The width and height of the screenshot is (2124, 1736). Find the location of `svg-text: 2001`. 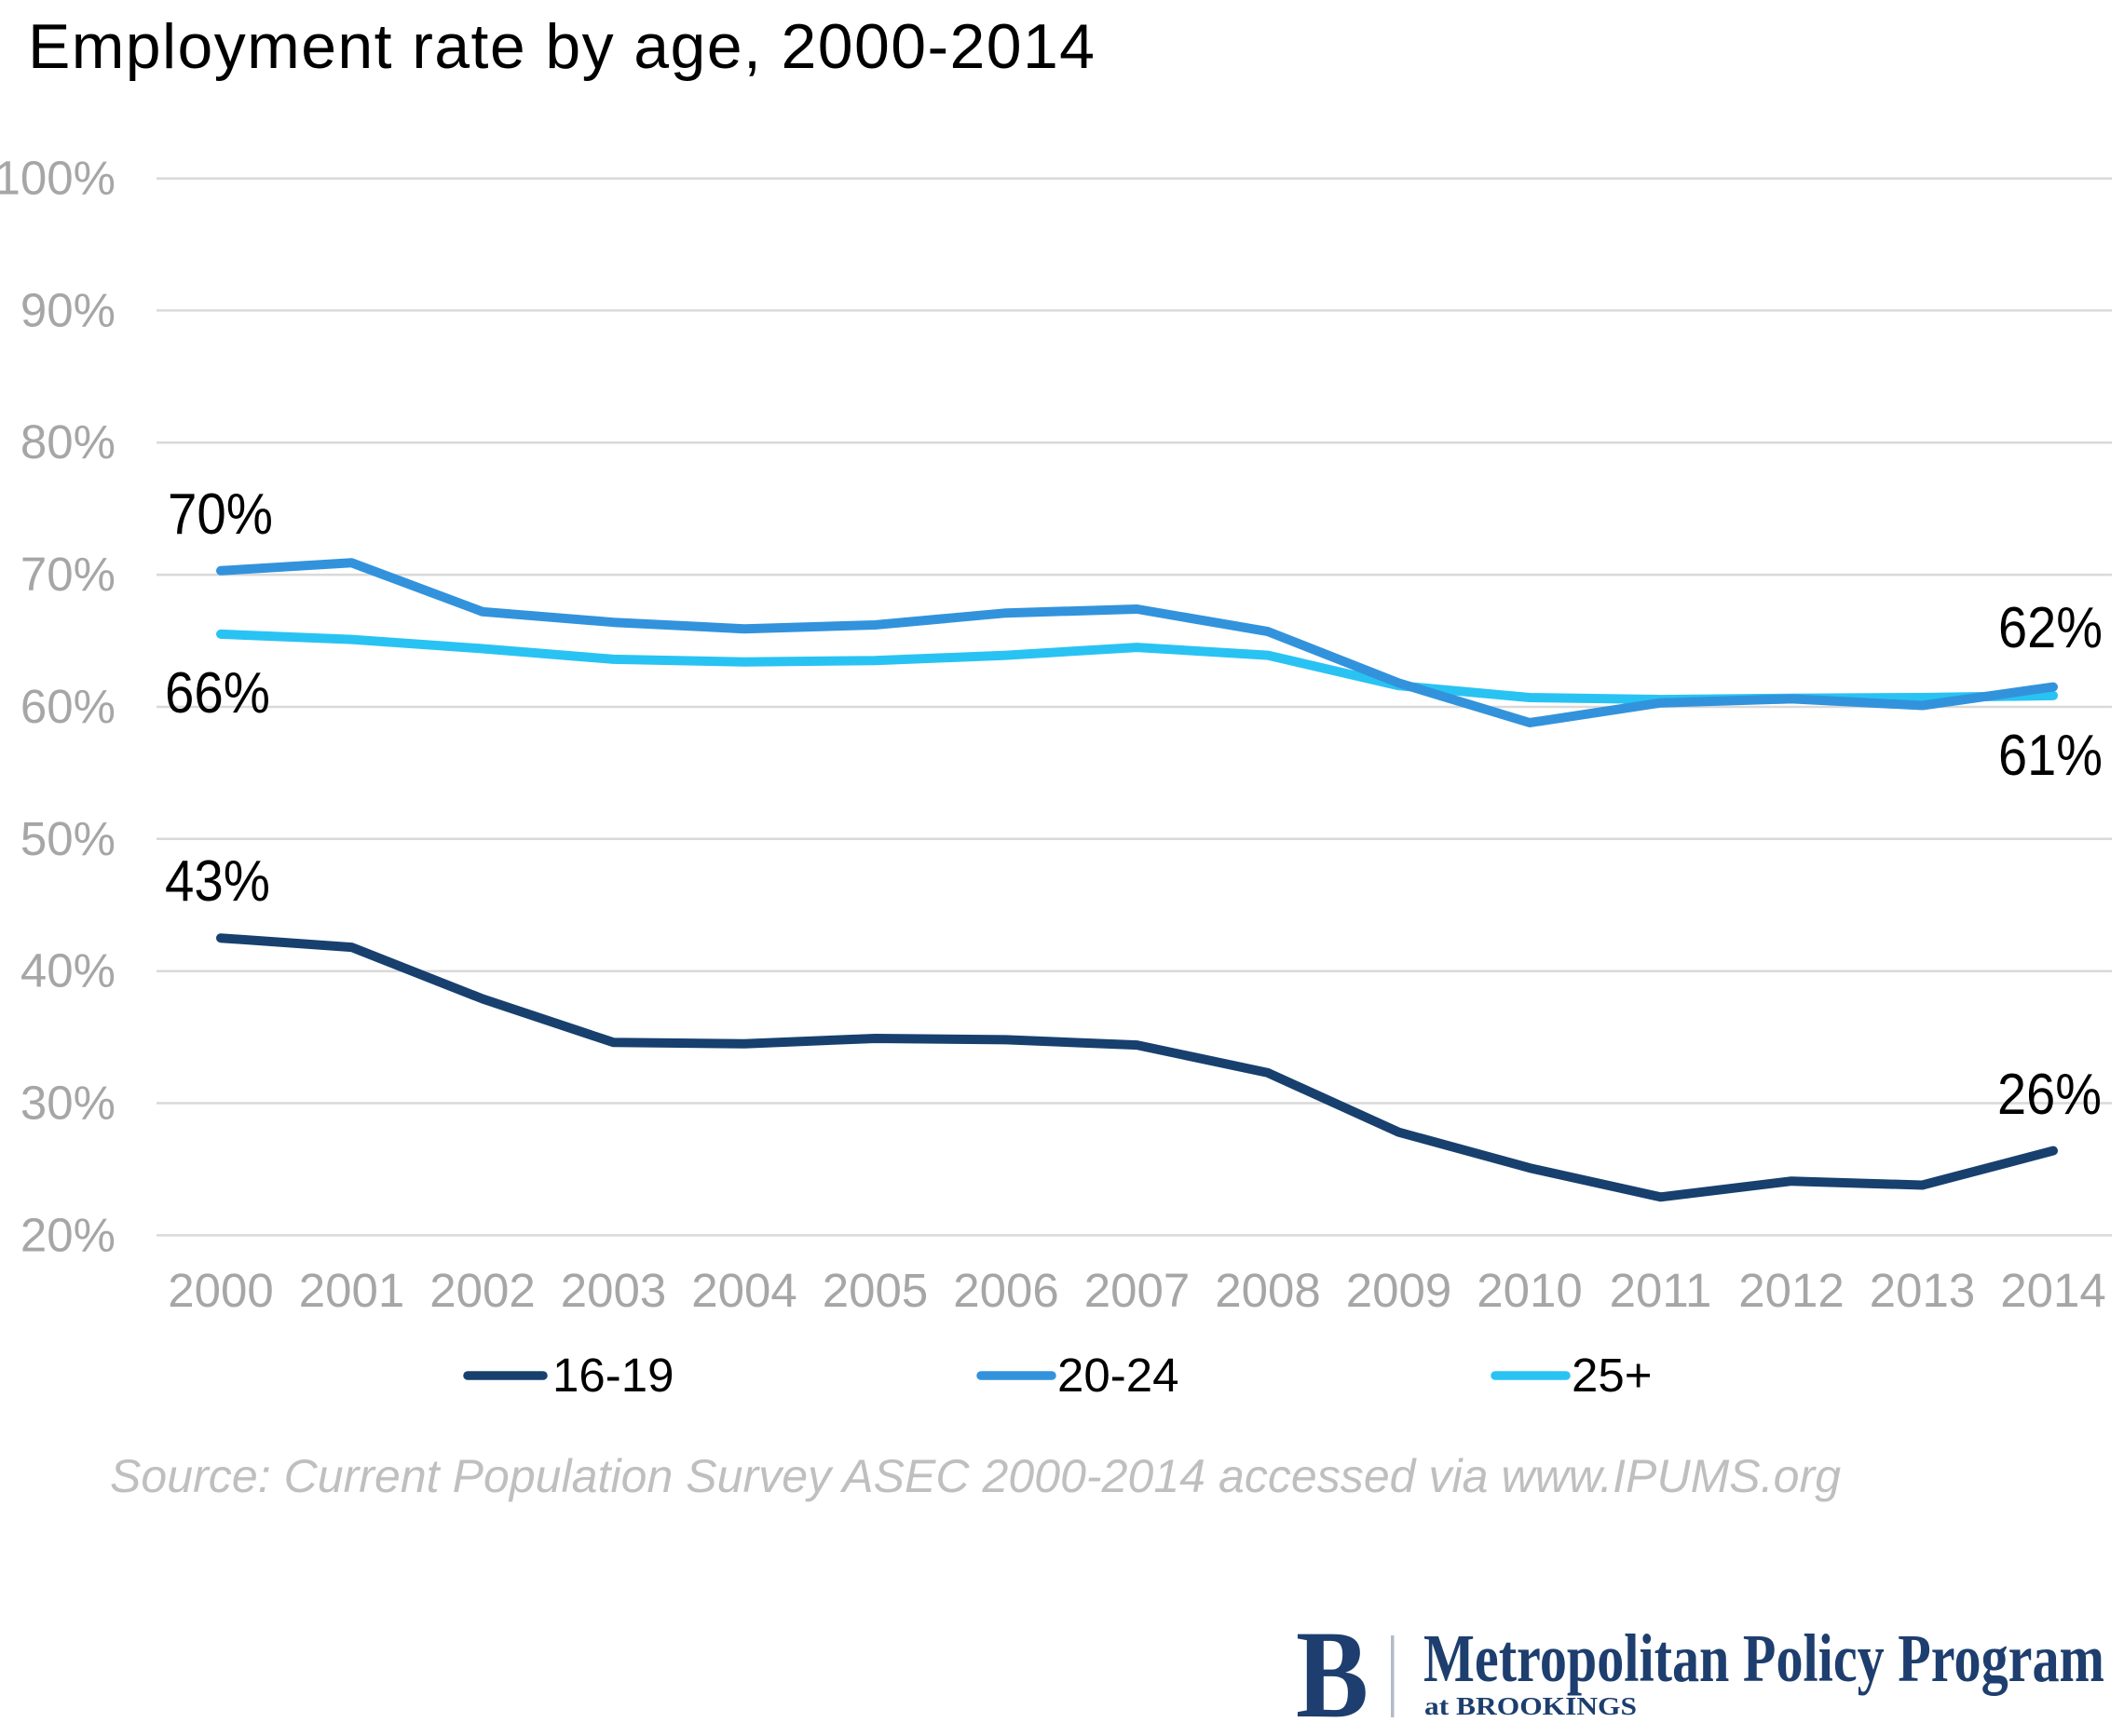

svg-text: 2001 is located at coordinates (351, 1290).